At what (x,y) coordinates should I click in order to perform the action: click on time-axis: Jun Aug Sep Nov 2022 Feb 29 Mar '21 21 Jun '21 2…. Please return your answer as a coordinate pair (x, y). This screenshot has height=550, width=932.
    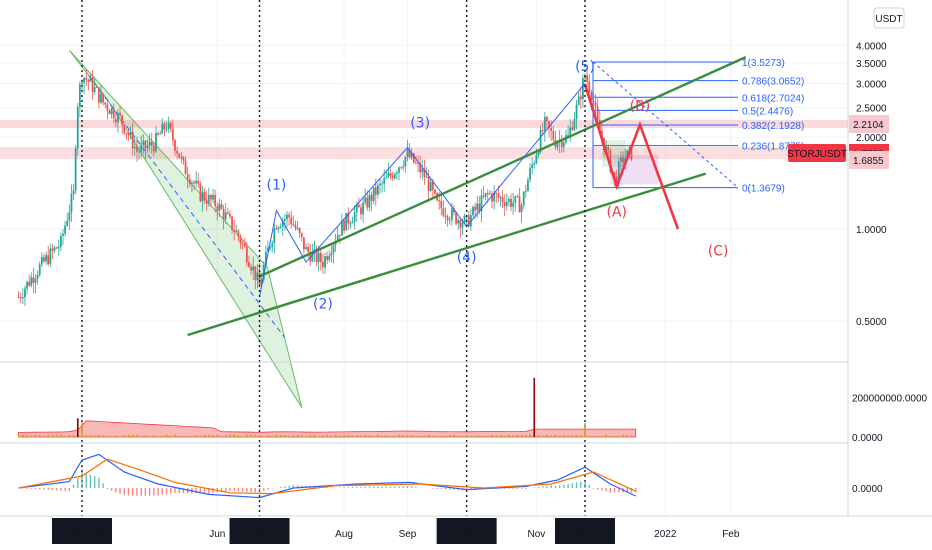
    Looking at the image, I should click on (396, 531).